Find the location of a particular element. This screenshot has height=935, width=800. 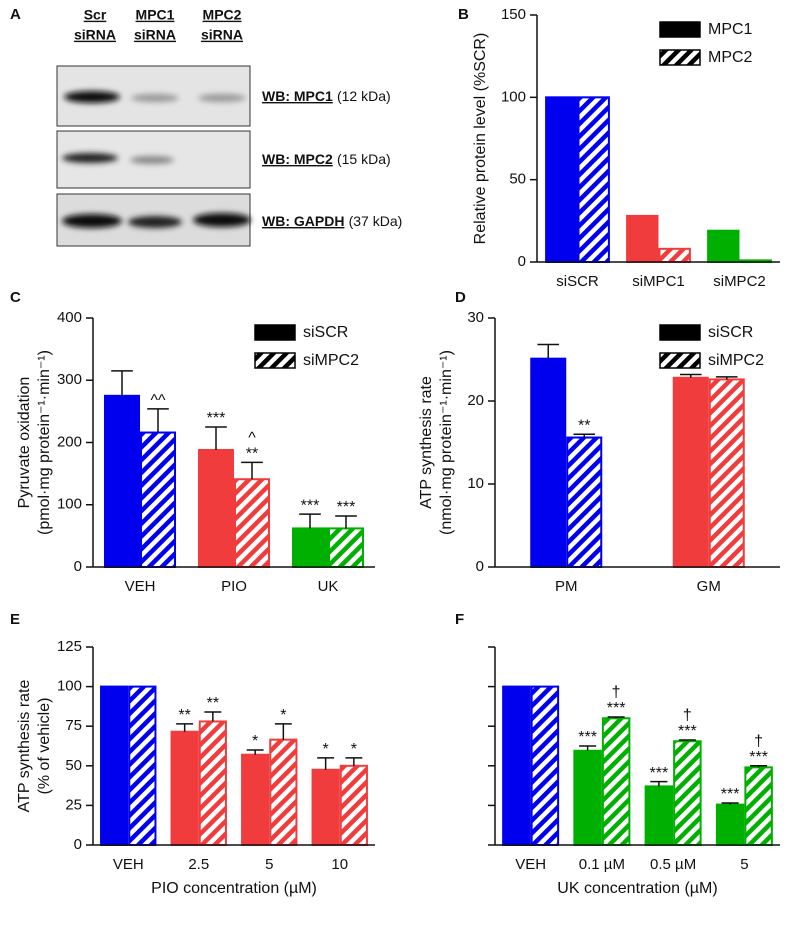

x-tick-label: 2.5 is located at coordinates (198, 864).